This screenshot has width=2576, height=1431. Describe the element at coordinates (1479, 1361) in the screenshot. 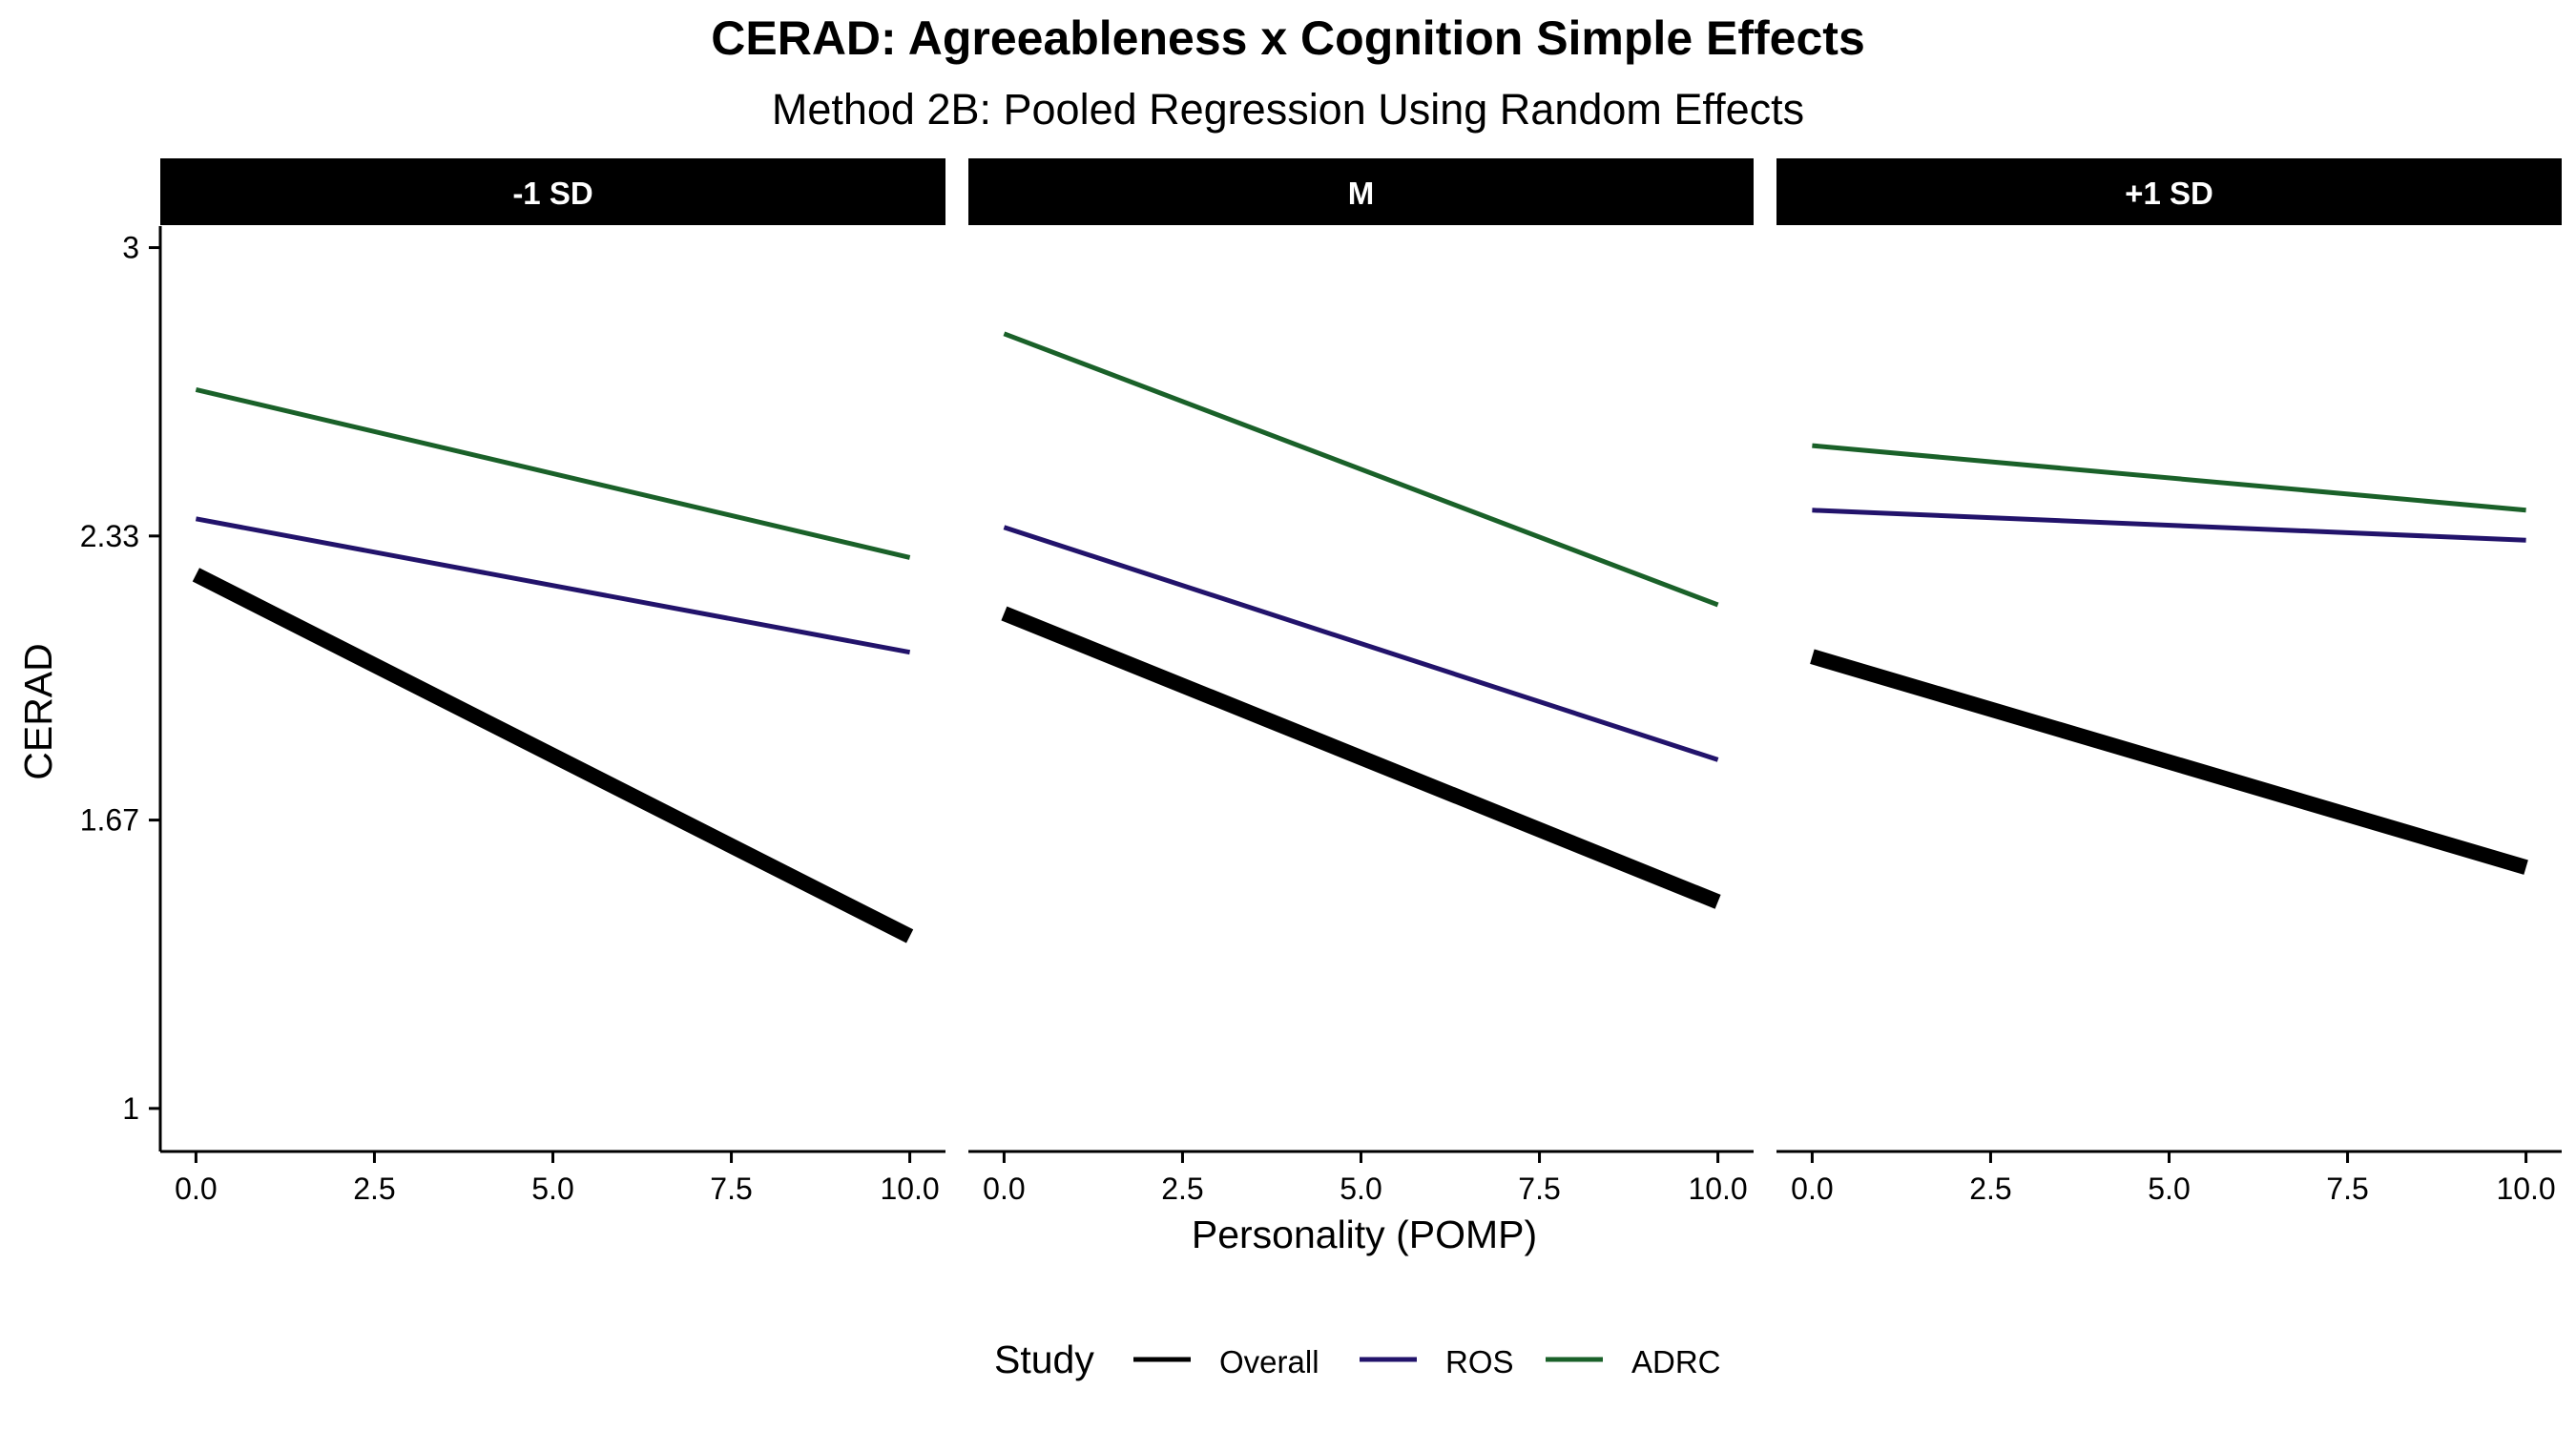

I see `legend-label-ros: ROS` at that location.